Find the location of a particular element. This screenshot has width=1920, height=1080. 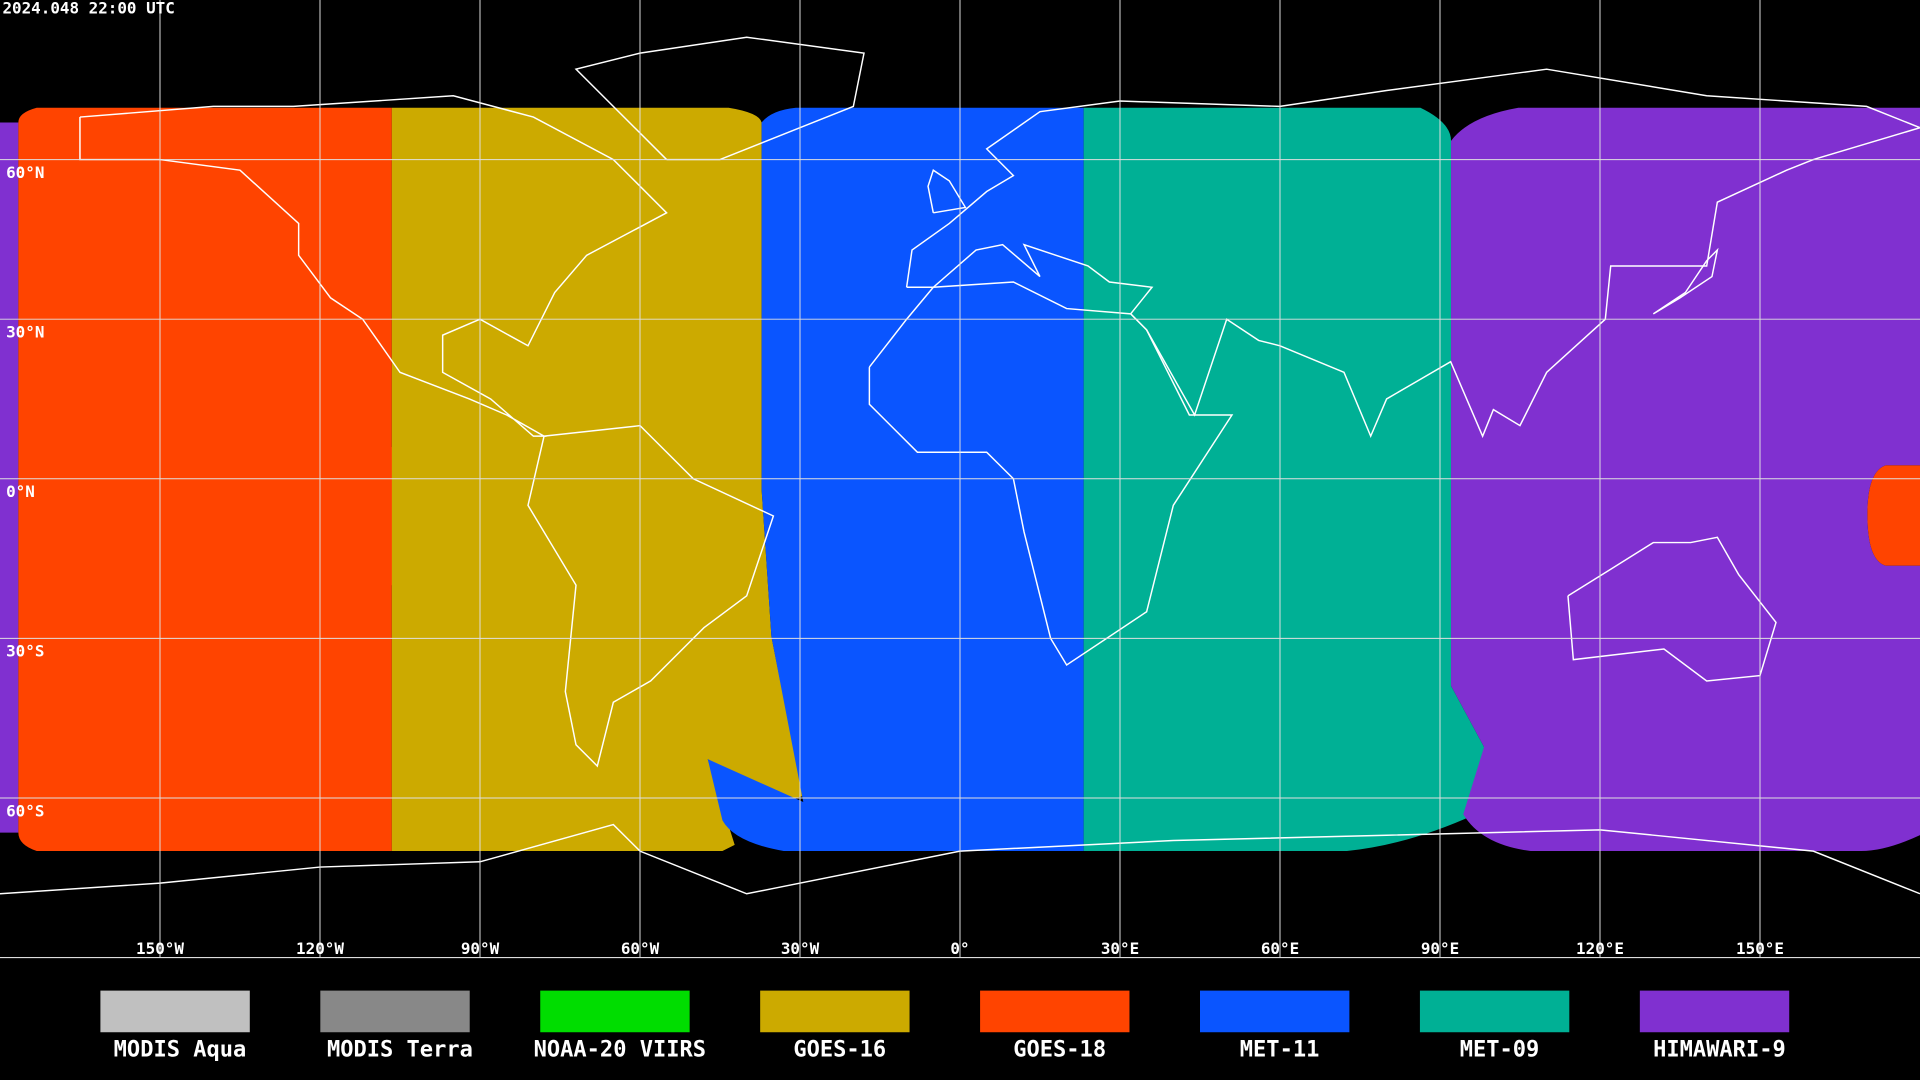

legend-label: MODIS Aqua is located at coordinates (180, 1050).